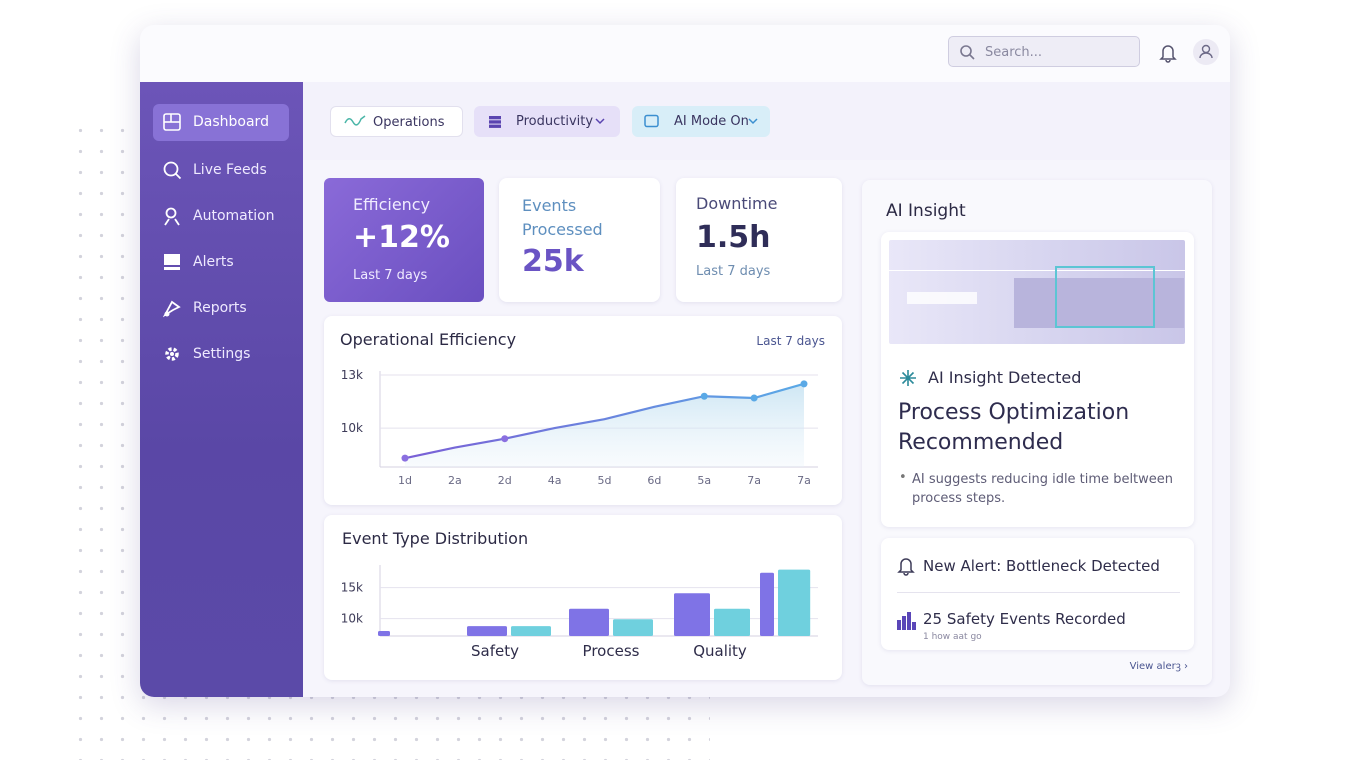  What do you see at coordinates (435, 538) in the screenshot?
I see `chart-title: Event Type Distribution` at bounding box center [435, 538].